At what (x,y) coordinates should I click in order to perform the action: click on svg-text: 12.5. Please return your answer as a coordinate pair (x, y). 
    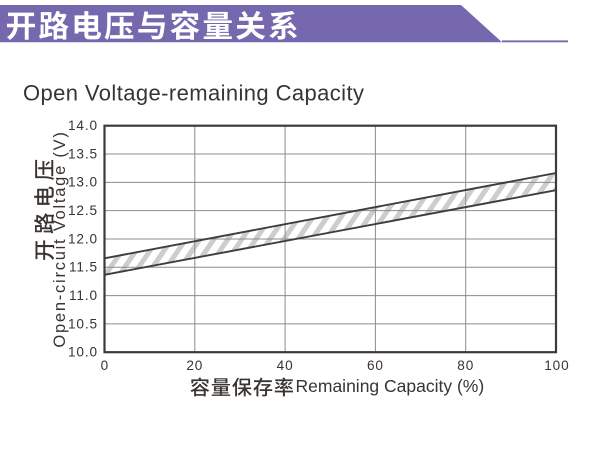
    Looking at the image, I should click on (83, 210).